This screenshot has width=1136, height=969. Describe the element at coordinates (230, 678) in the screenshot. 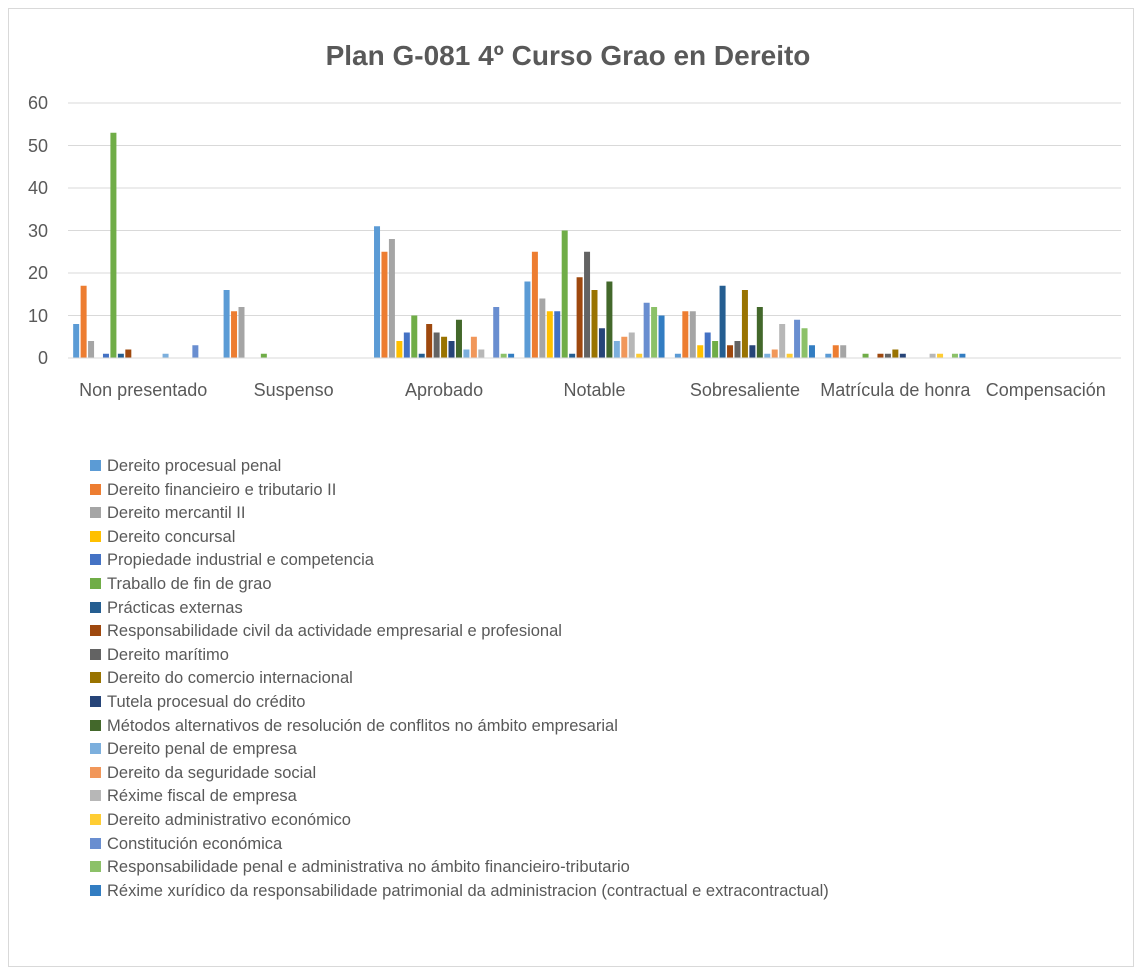

I see `legend-label: Dereito do comercio internacional` at that location.